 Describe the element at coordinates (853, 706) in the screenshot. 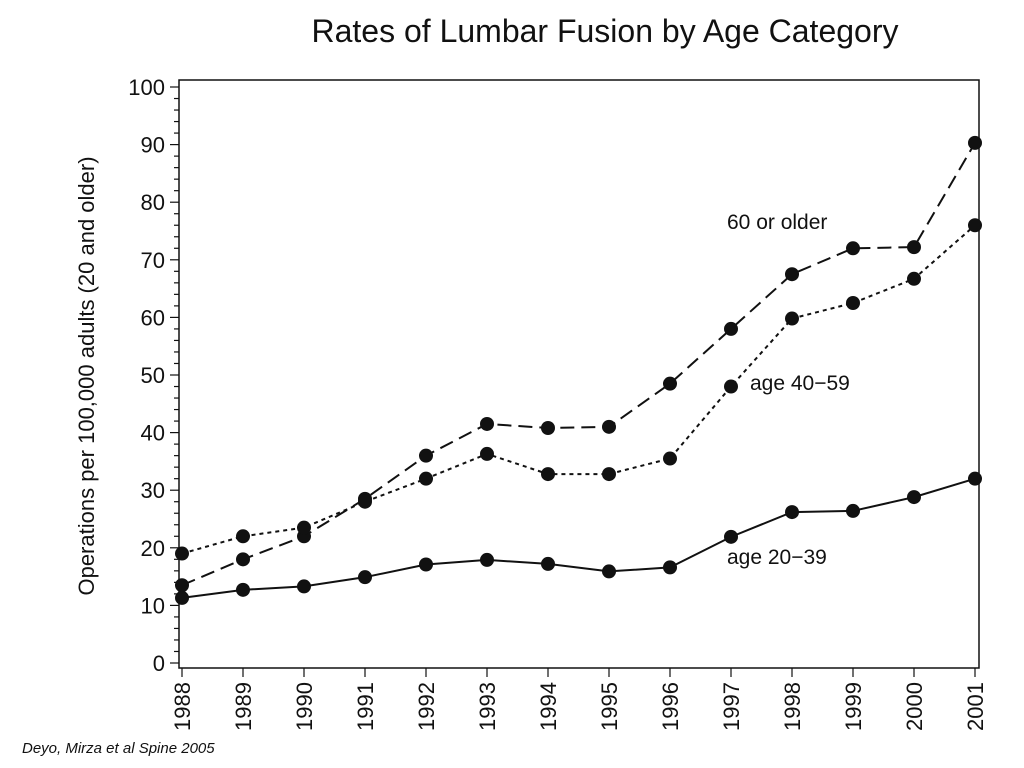

I see `x-tick-label: 1999` at that location.